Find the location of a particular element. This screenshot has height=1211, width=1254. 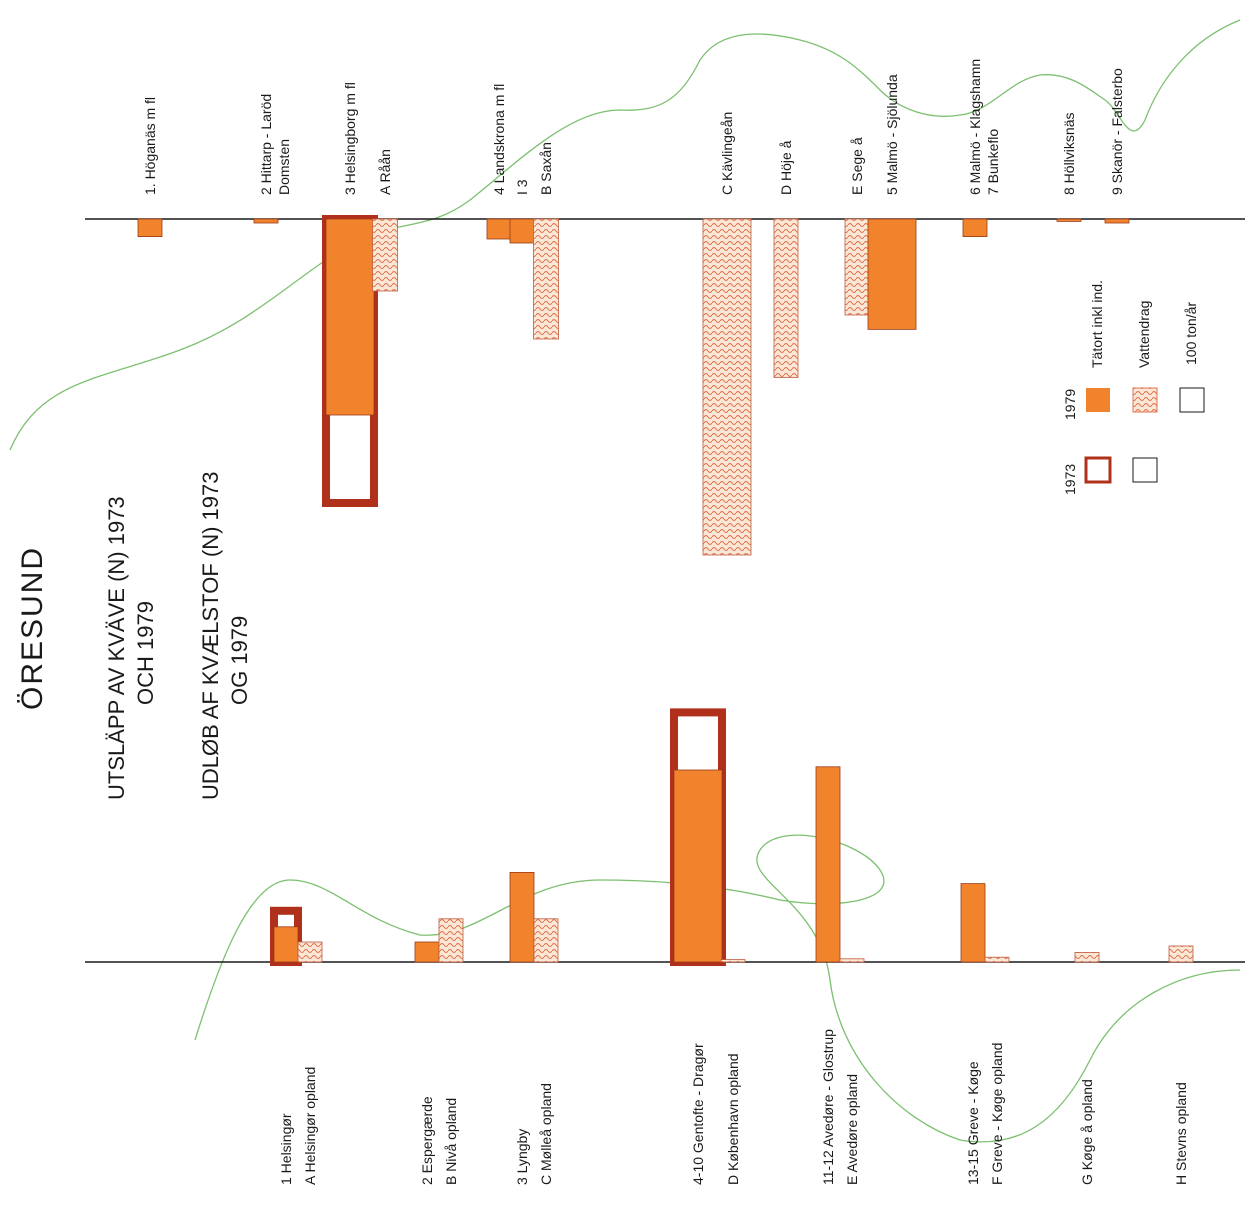

se-label-10: 5 Malmö - Sjölunda is located at coordinates (892, 134).